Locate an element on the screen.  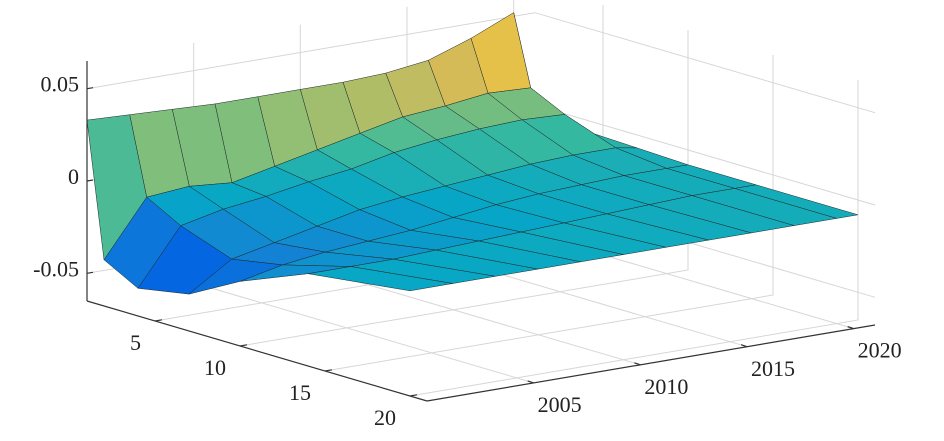
y-tick-label: 10 is located at coordinates (215, 367).